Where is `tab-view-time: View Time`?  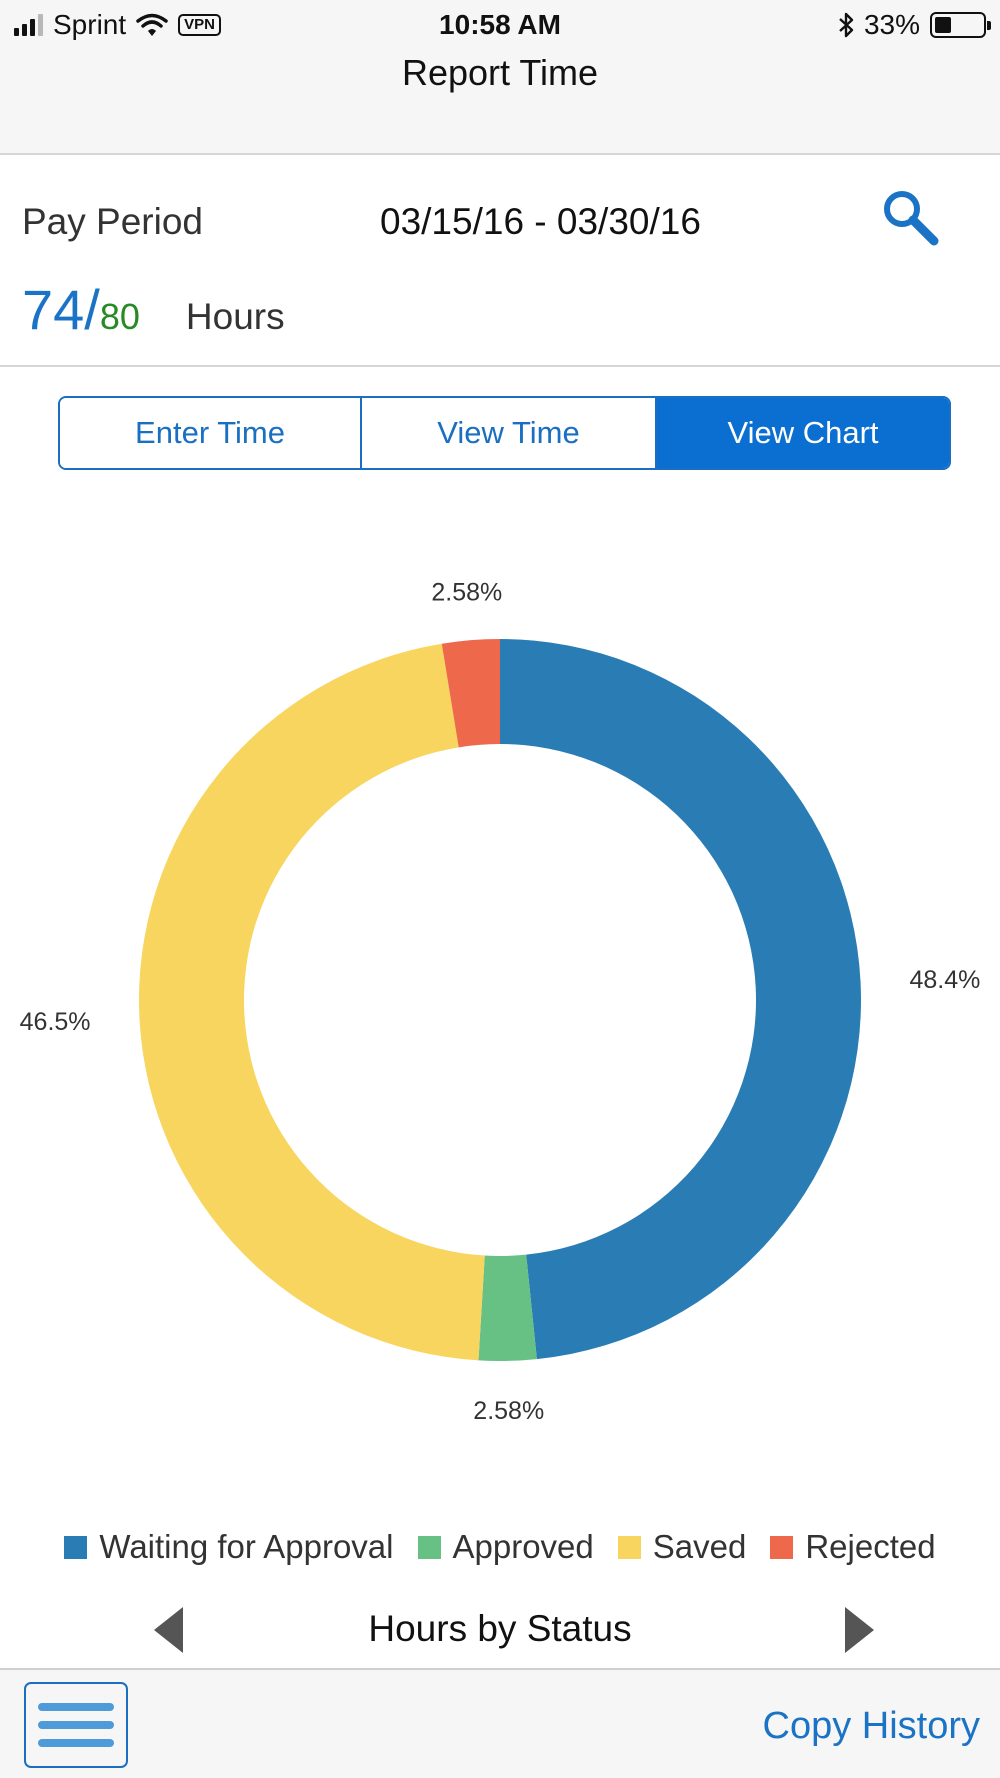 tab-view-time: View Time is located at coordinates (507, 433).